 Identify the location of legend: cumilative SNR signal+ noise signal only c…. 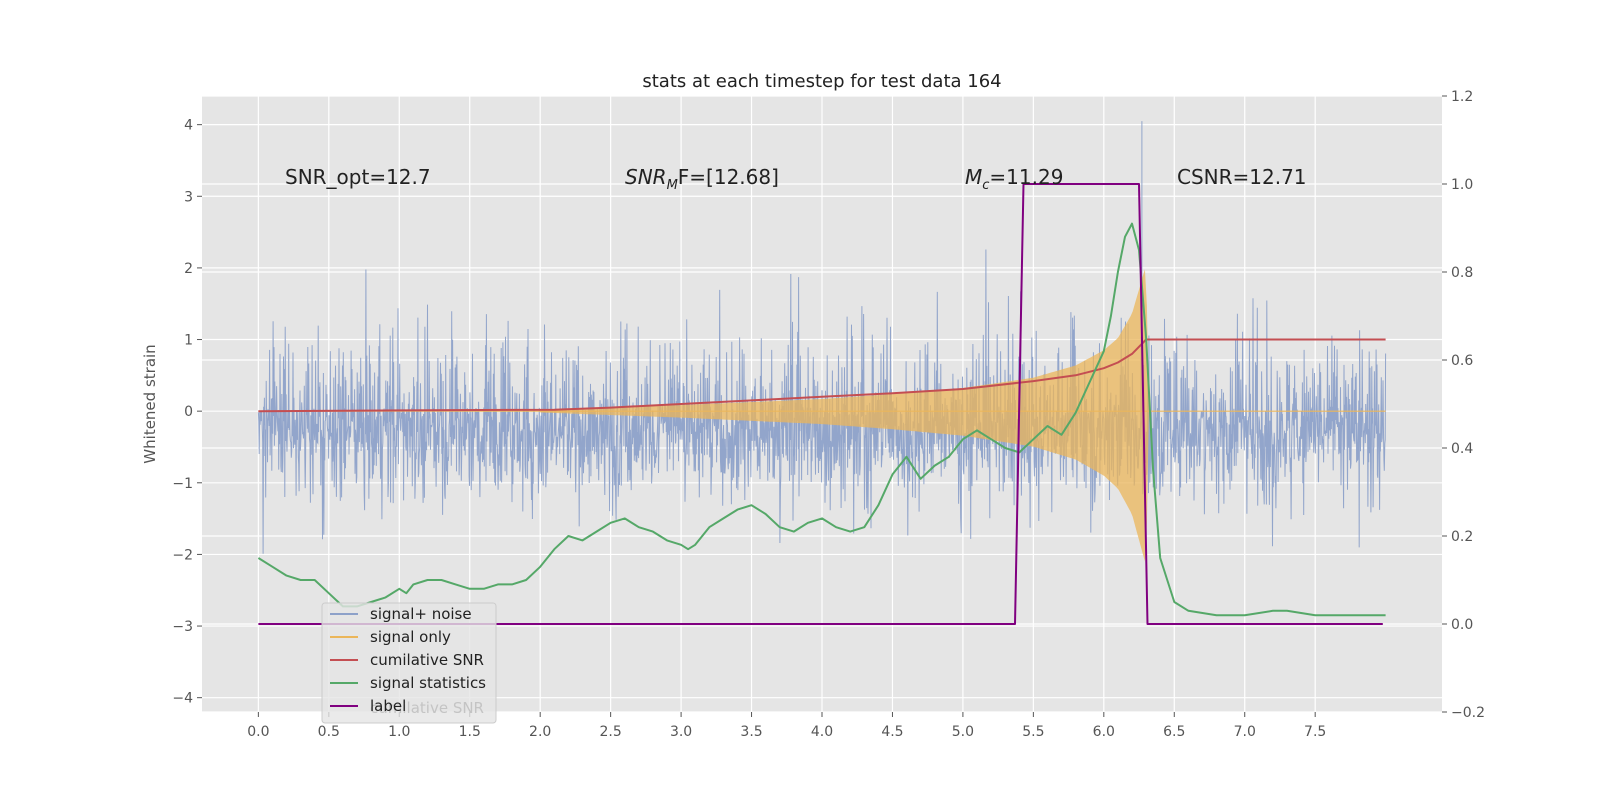
(409, 663).